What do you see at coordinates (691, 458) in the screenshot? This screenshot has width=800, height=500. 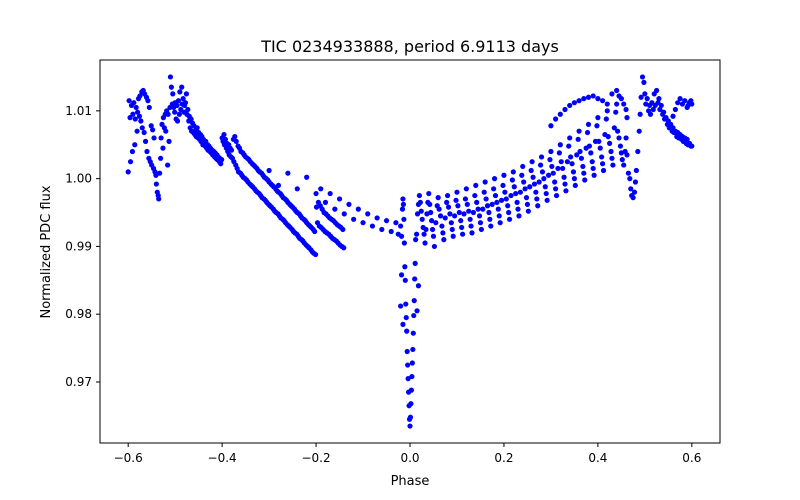 I see `x-tick-label: 0.6` at bounding box center [691, 458].